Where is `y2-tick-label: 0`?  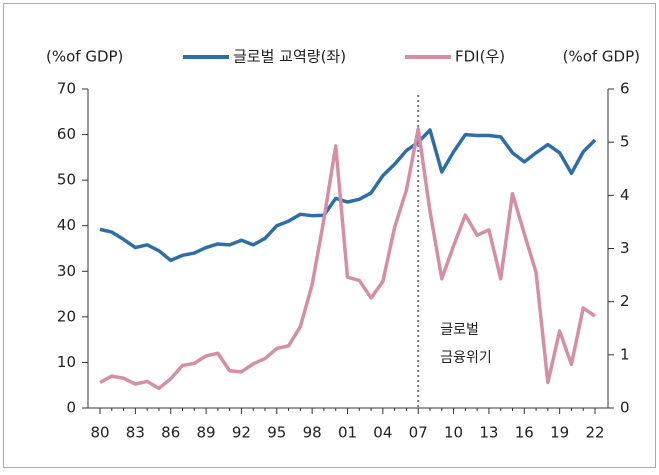 y2-tick-label: 0 is located at coordinates (625, 408).